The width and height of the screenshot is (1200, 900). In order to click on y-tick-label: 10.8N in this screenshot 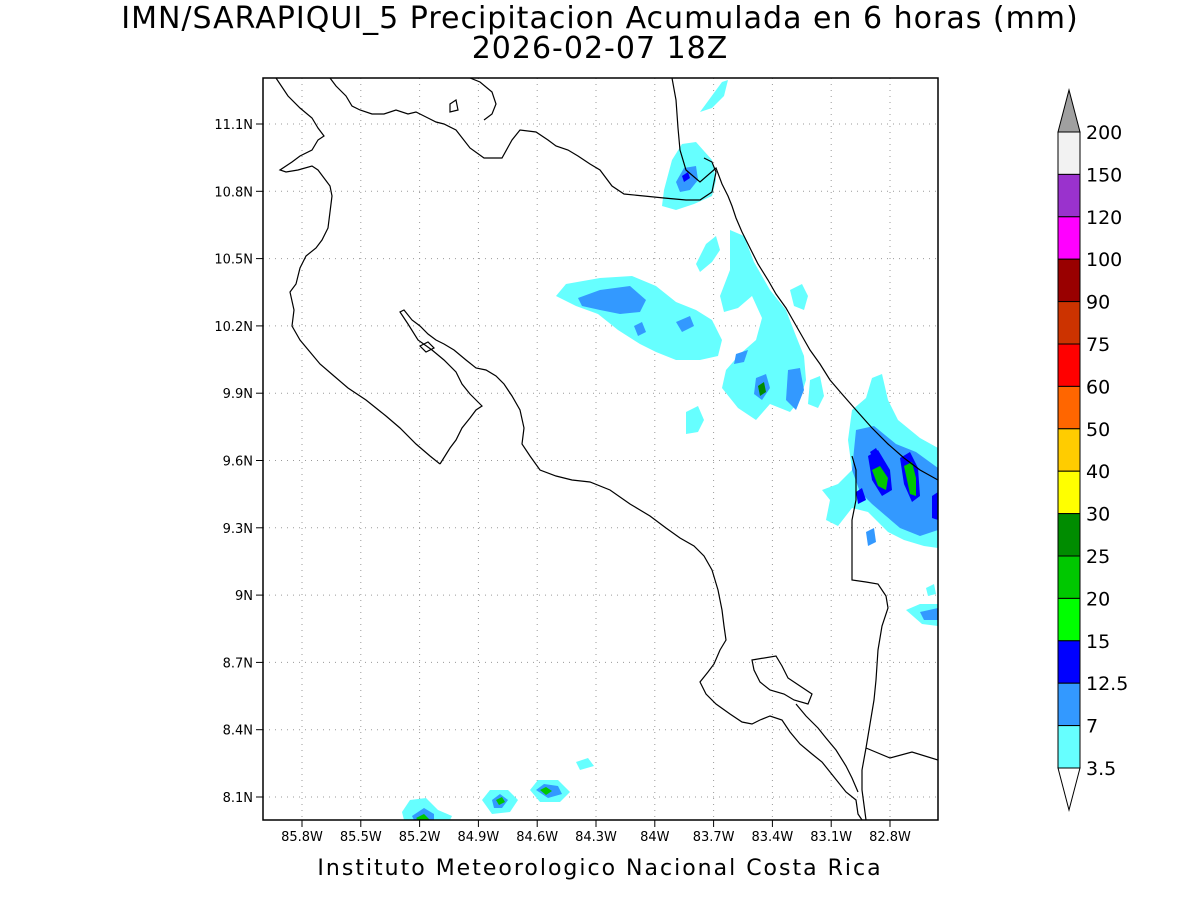, I will do `click(233, 192)`.